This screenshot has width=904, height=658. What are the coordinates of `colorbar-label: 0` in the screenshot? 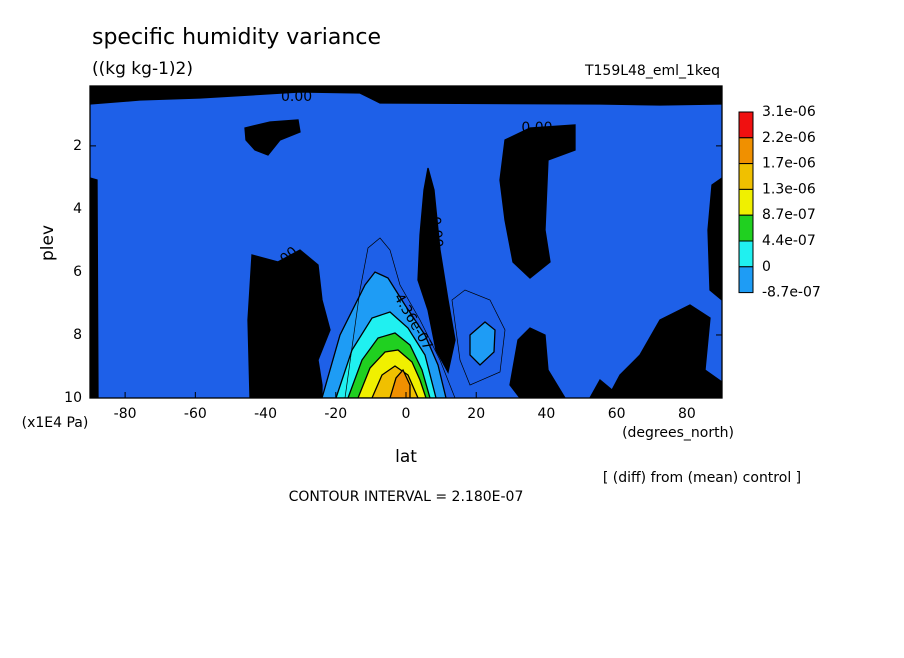 It's located at (766, 267).